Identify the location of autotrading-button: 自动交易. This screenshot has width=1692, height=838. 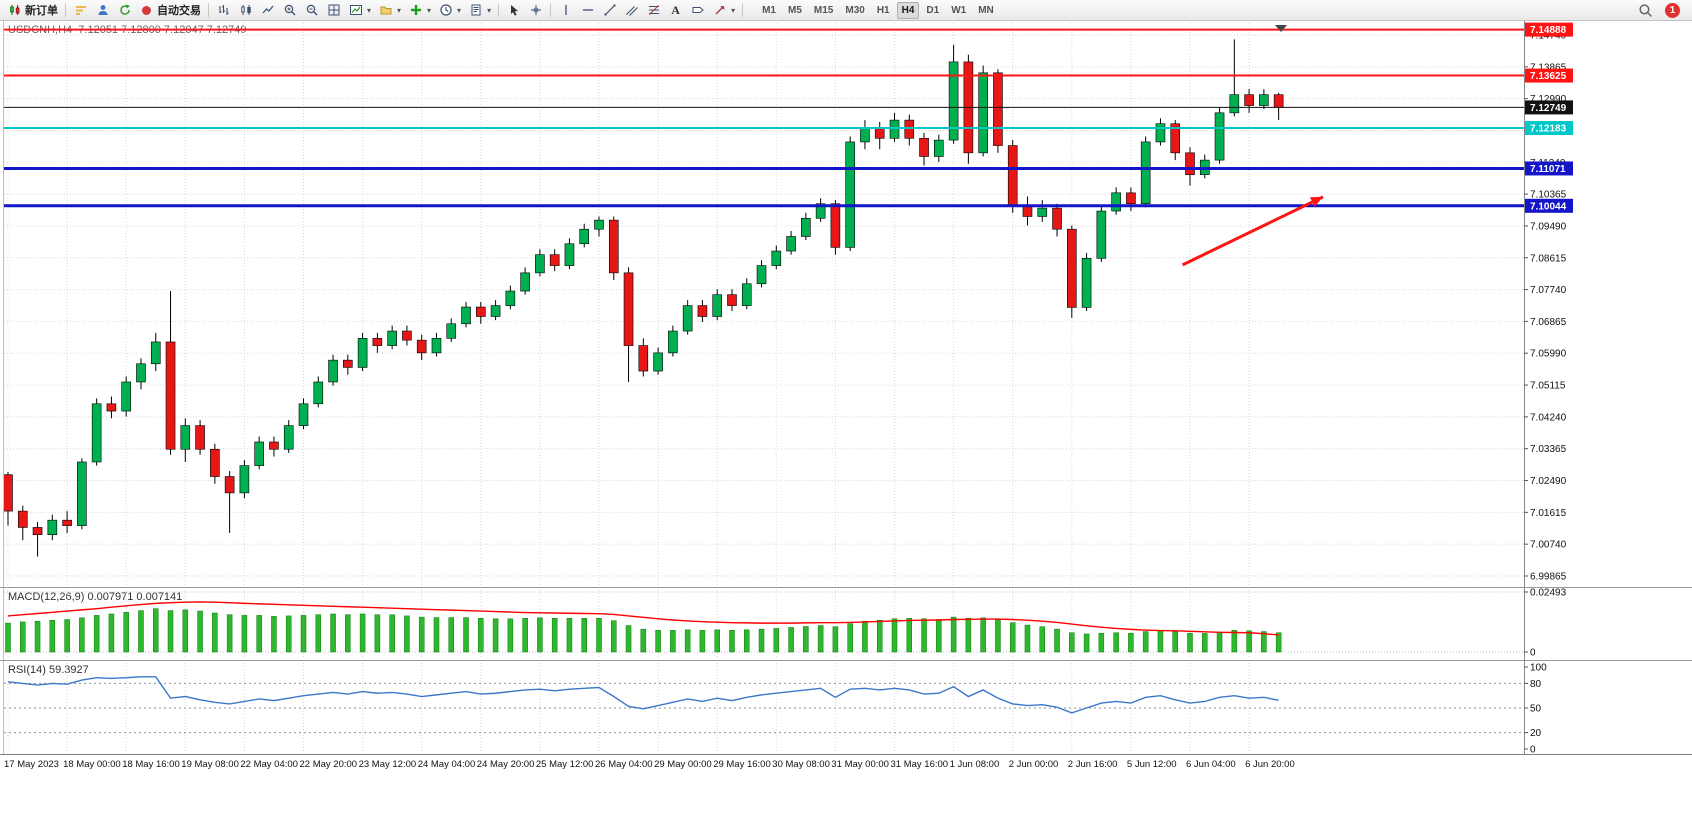
(170, 10).